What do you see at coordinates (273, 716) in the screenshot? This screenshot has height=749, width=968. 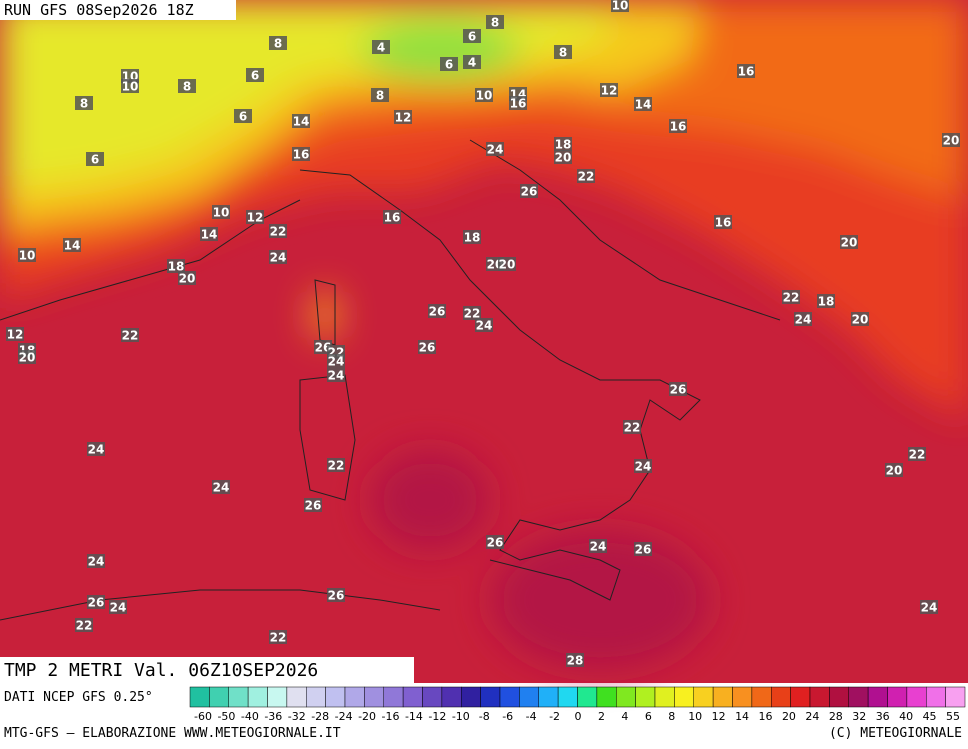 I see `colorbar-label: -36` at bounding box center [273, 716].